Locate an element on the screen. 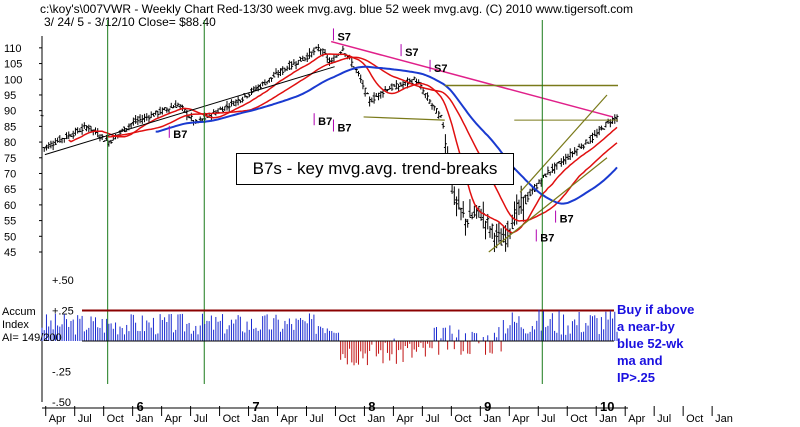 The image size is (800, 427). price-tick-label: 95 is located at coordinates (10, 96).